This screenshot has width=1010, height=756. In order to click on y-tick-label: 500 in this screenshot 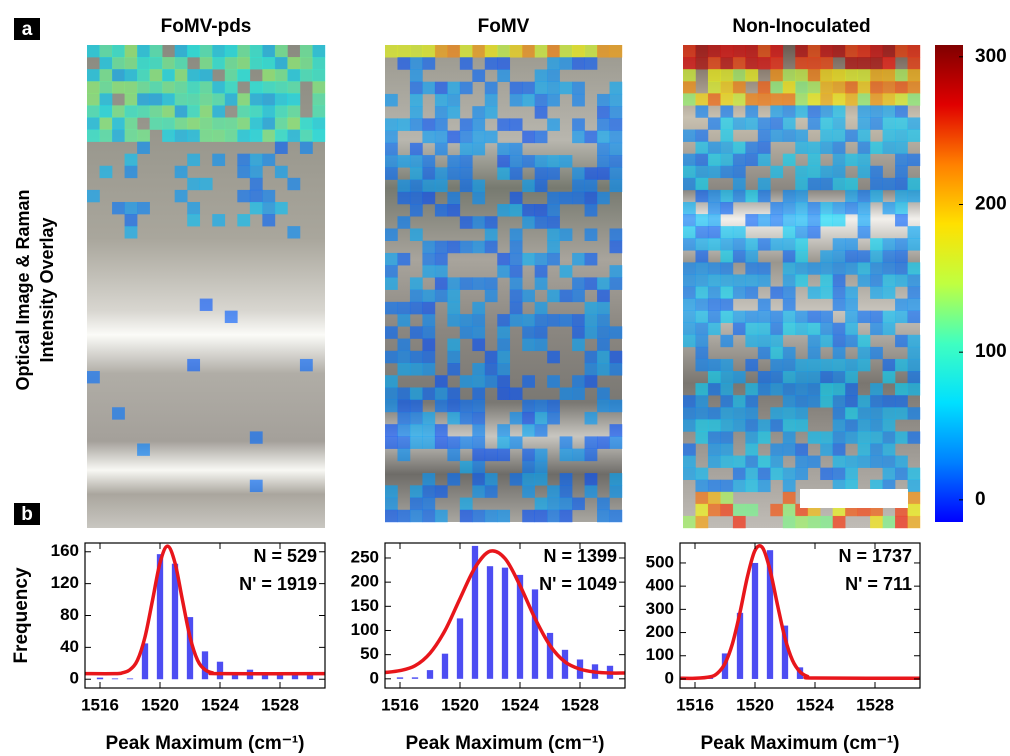, I will do `click(660, 561)`.